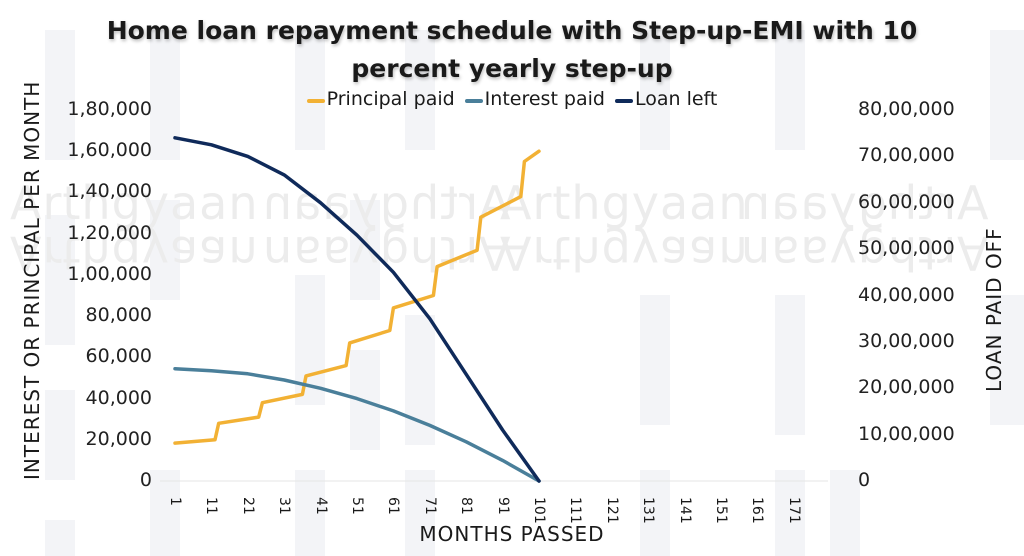 The image size is (1024, 556). What do you see at coordinates (109, 273) in the screenshot?
I see `left-y-tick: 1,00,000` at bounding box center [109, 273].